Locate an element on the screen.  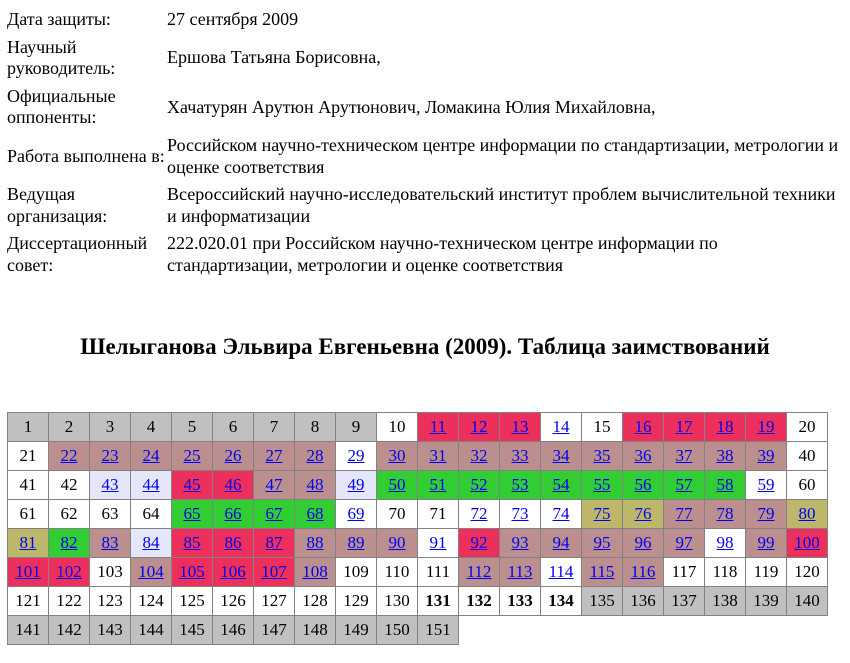
page-link: 108 is located at coordinates (315, 571).